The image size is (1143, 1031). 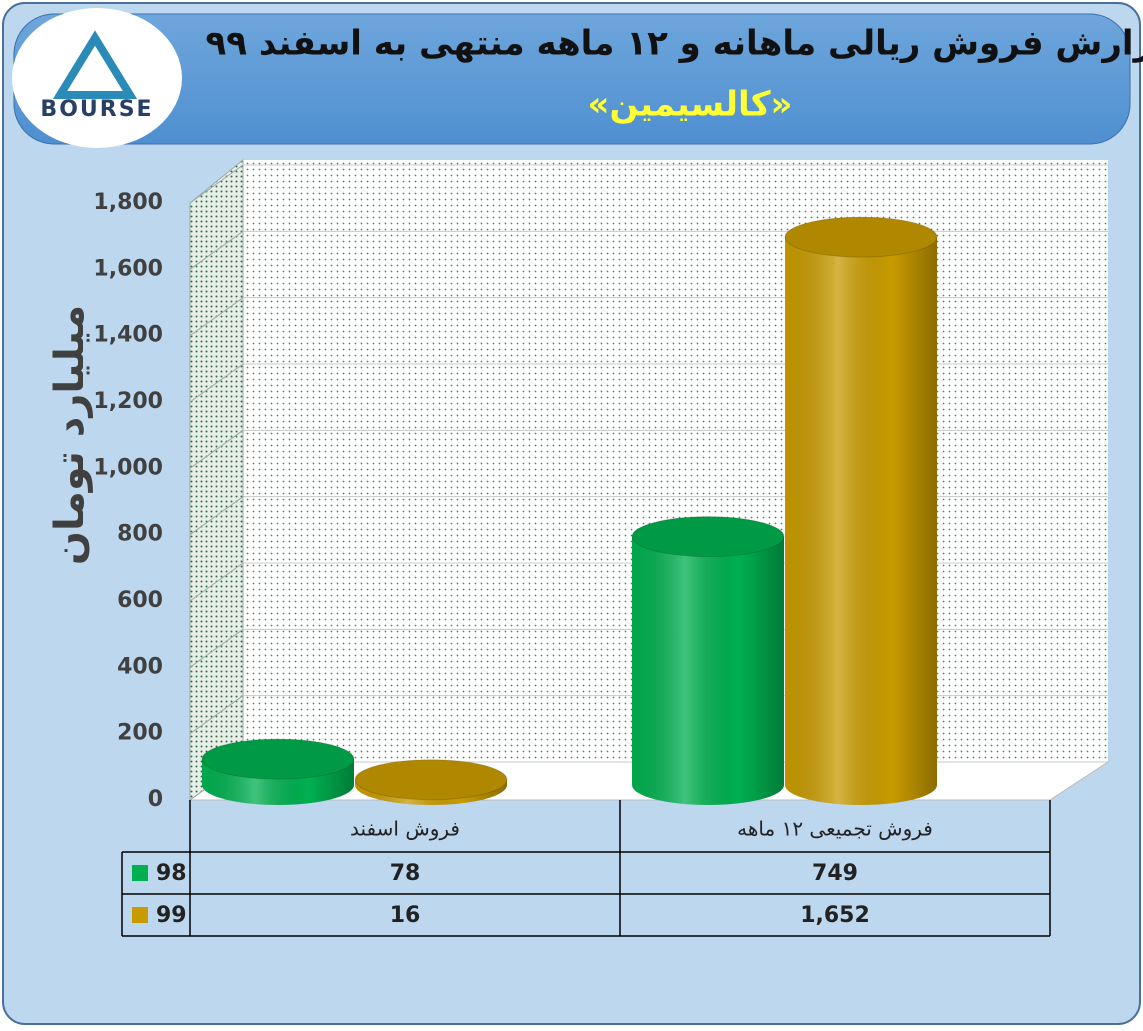 What do you see at coordinates (171, 873) in the screenshot?
I see `legend-label: 98` at bounding box center [171, 873].